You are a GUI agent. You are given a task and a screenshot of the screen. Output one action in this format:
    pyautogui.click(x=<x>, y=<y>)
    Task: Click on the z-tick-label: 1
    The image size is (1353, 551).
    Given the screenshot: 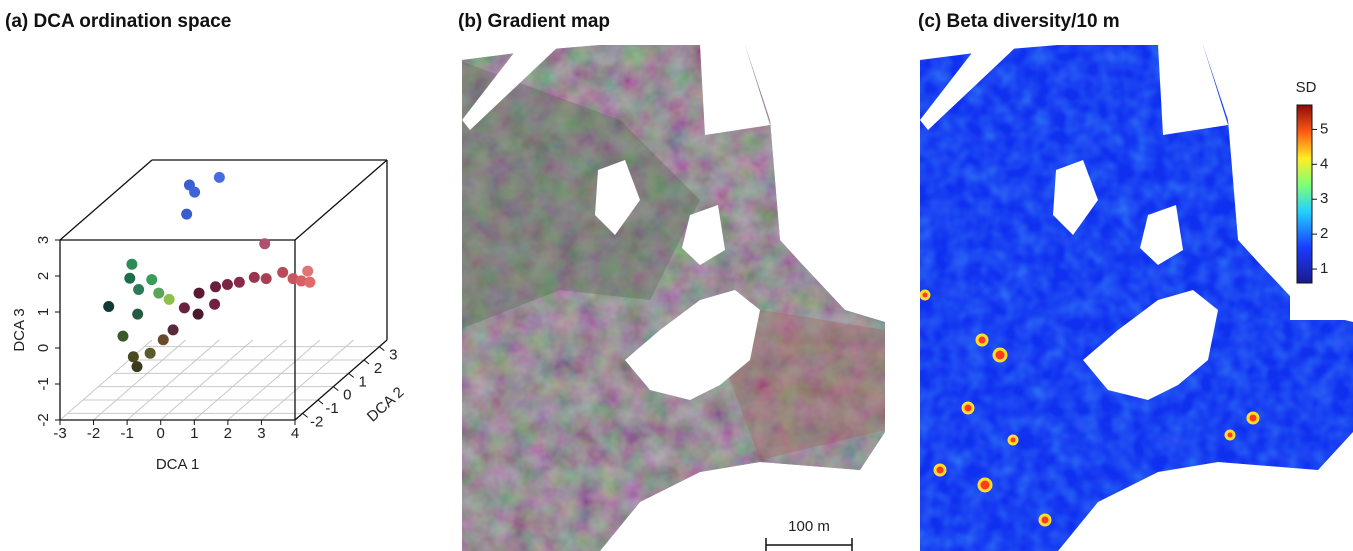 What is the action you would take?
    pyautogui.click(x=43, y=312)
    